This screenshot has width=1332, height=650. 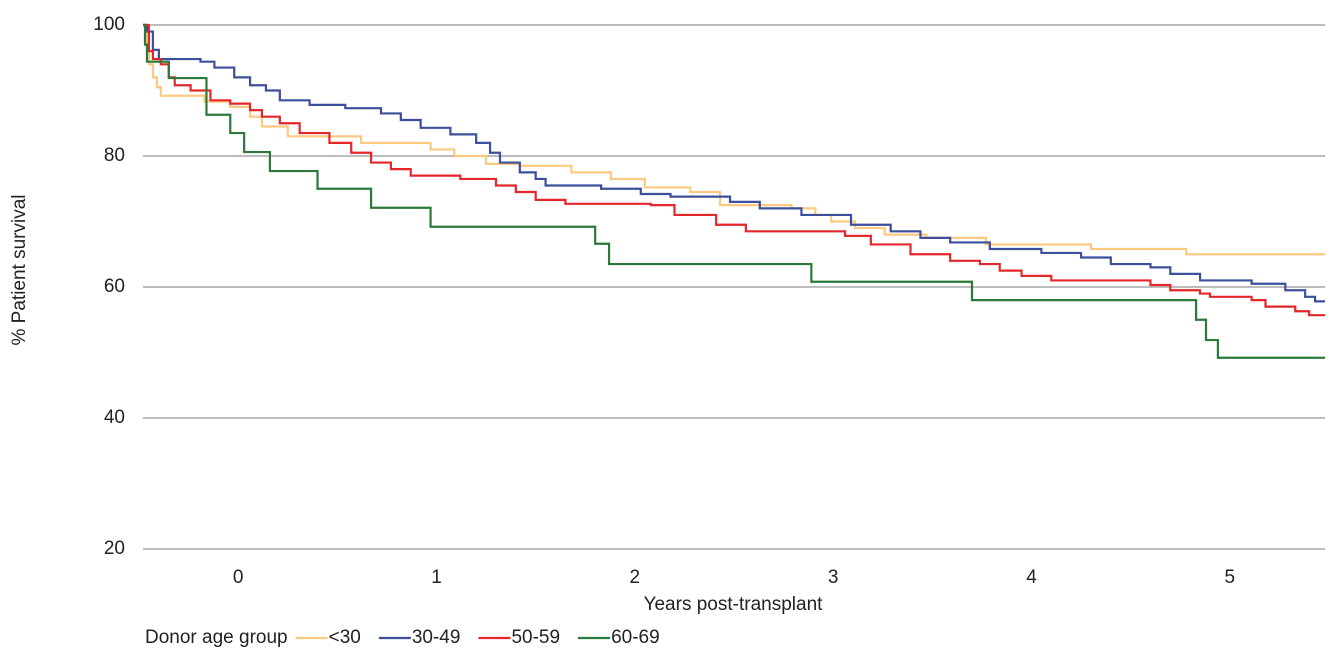 I want to click on legend-label: 50-59, so click(x=535, y=637).